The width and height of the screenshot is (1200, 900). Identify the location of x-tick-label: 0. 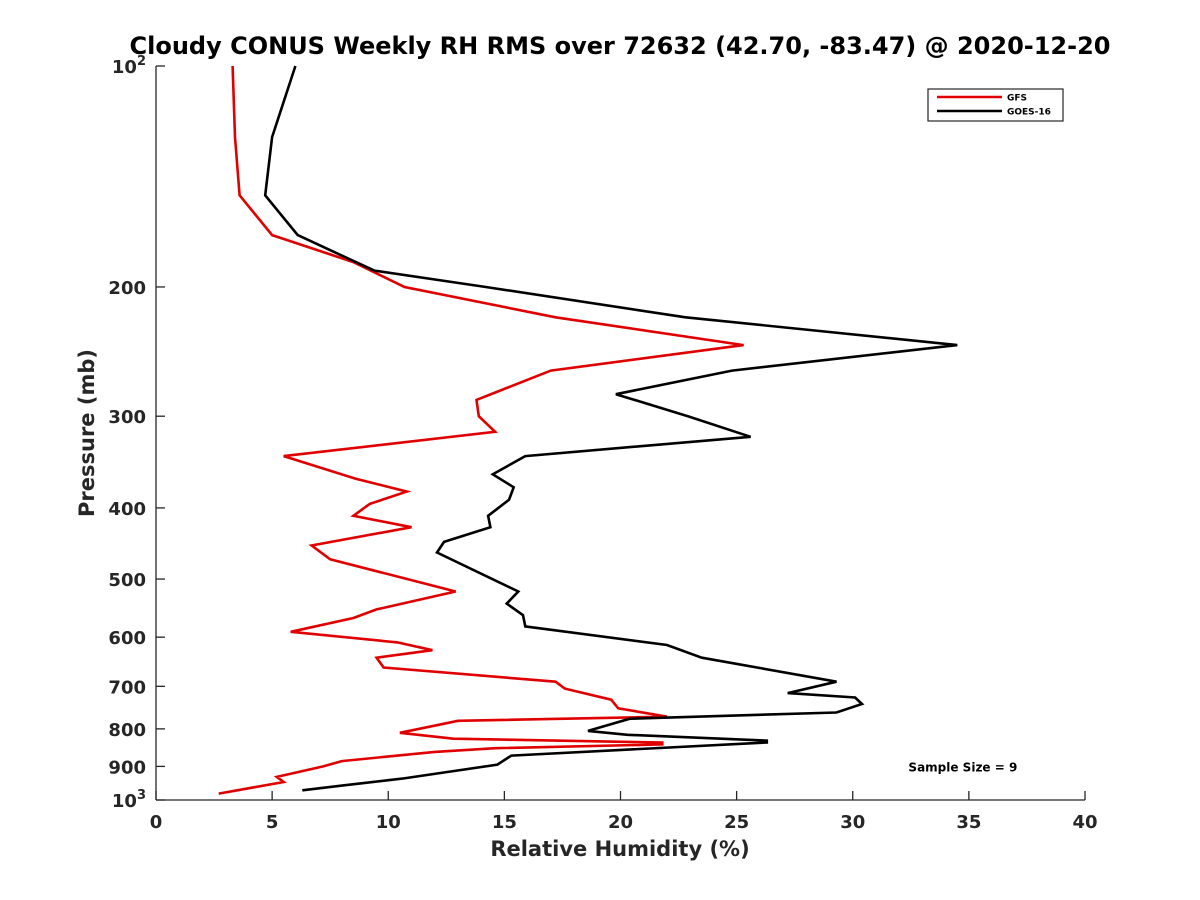
(156, 822).